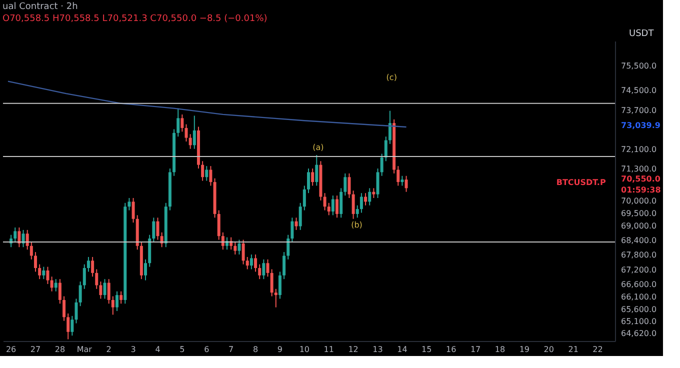 The width and height of the screenshot is (680, 368). I want to click on x-tick-label: 4, so click(157, 349).